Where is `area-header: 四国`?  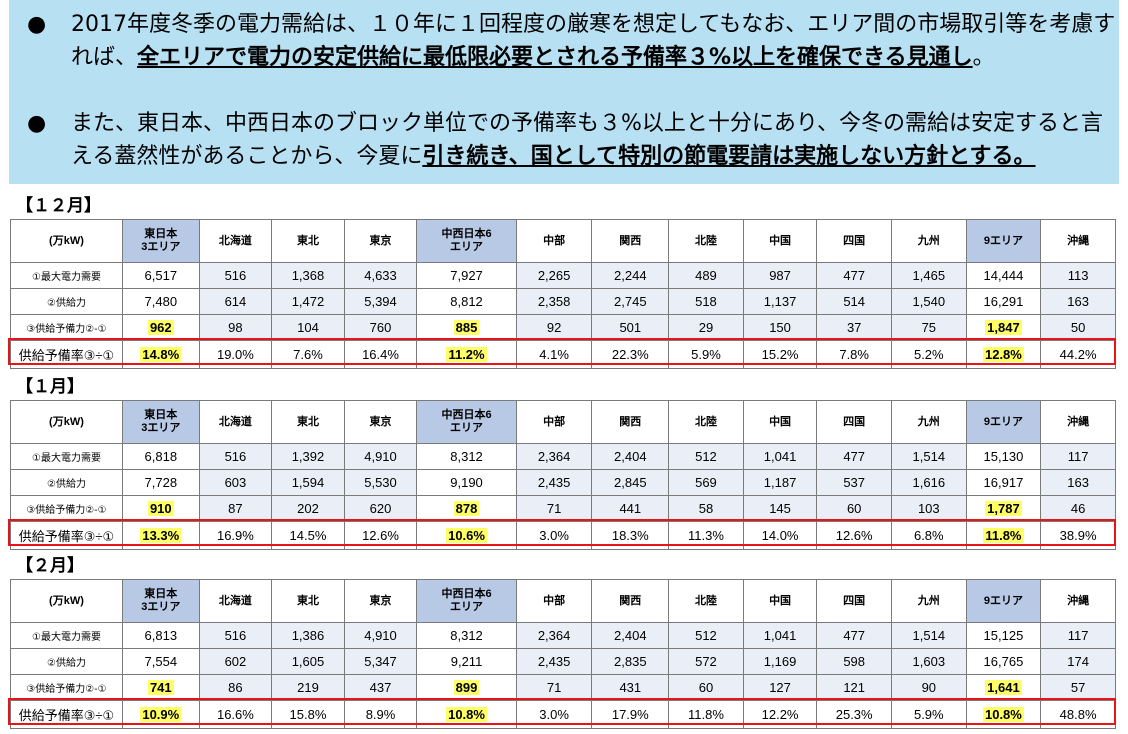
area-header: 四国 is located at coordinates (854, 422).